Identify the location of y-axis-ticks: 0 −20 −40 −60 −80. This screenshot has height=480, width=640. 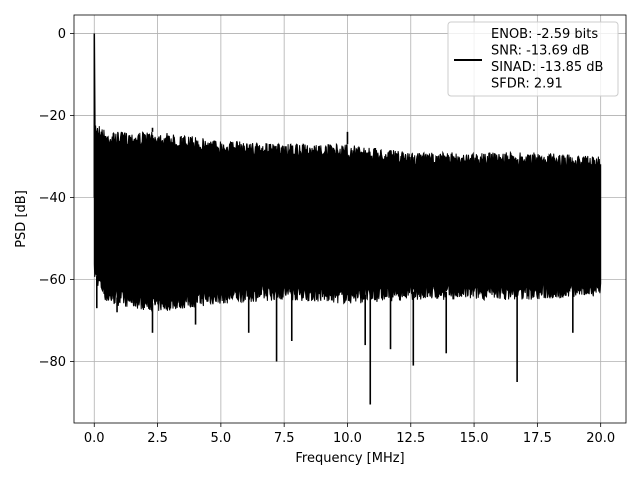
(56, 198).